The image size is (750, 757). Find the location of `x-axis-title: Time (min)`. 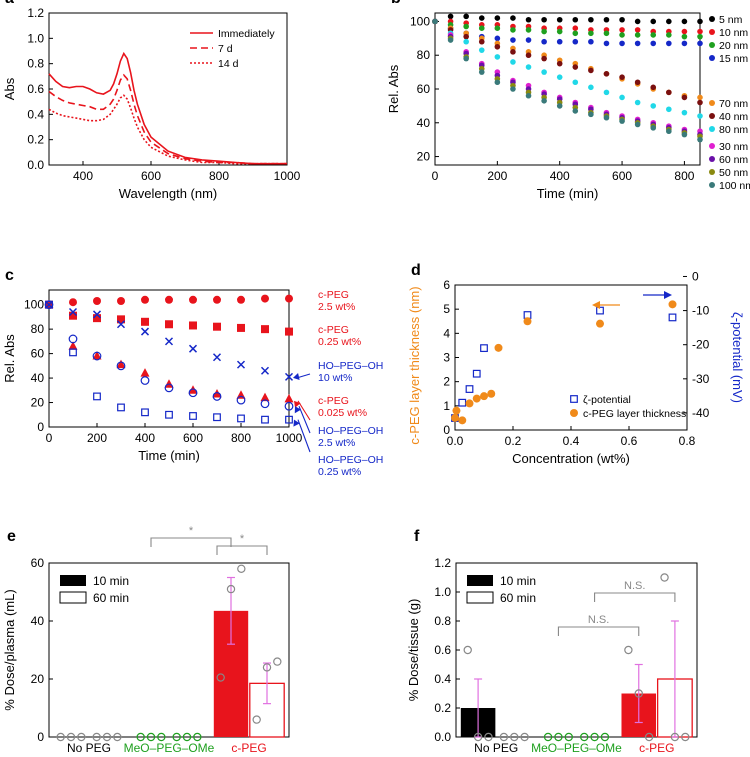

x-axis-title: Time (min) is located at coordinates (568, 193).